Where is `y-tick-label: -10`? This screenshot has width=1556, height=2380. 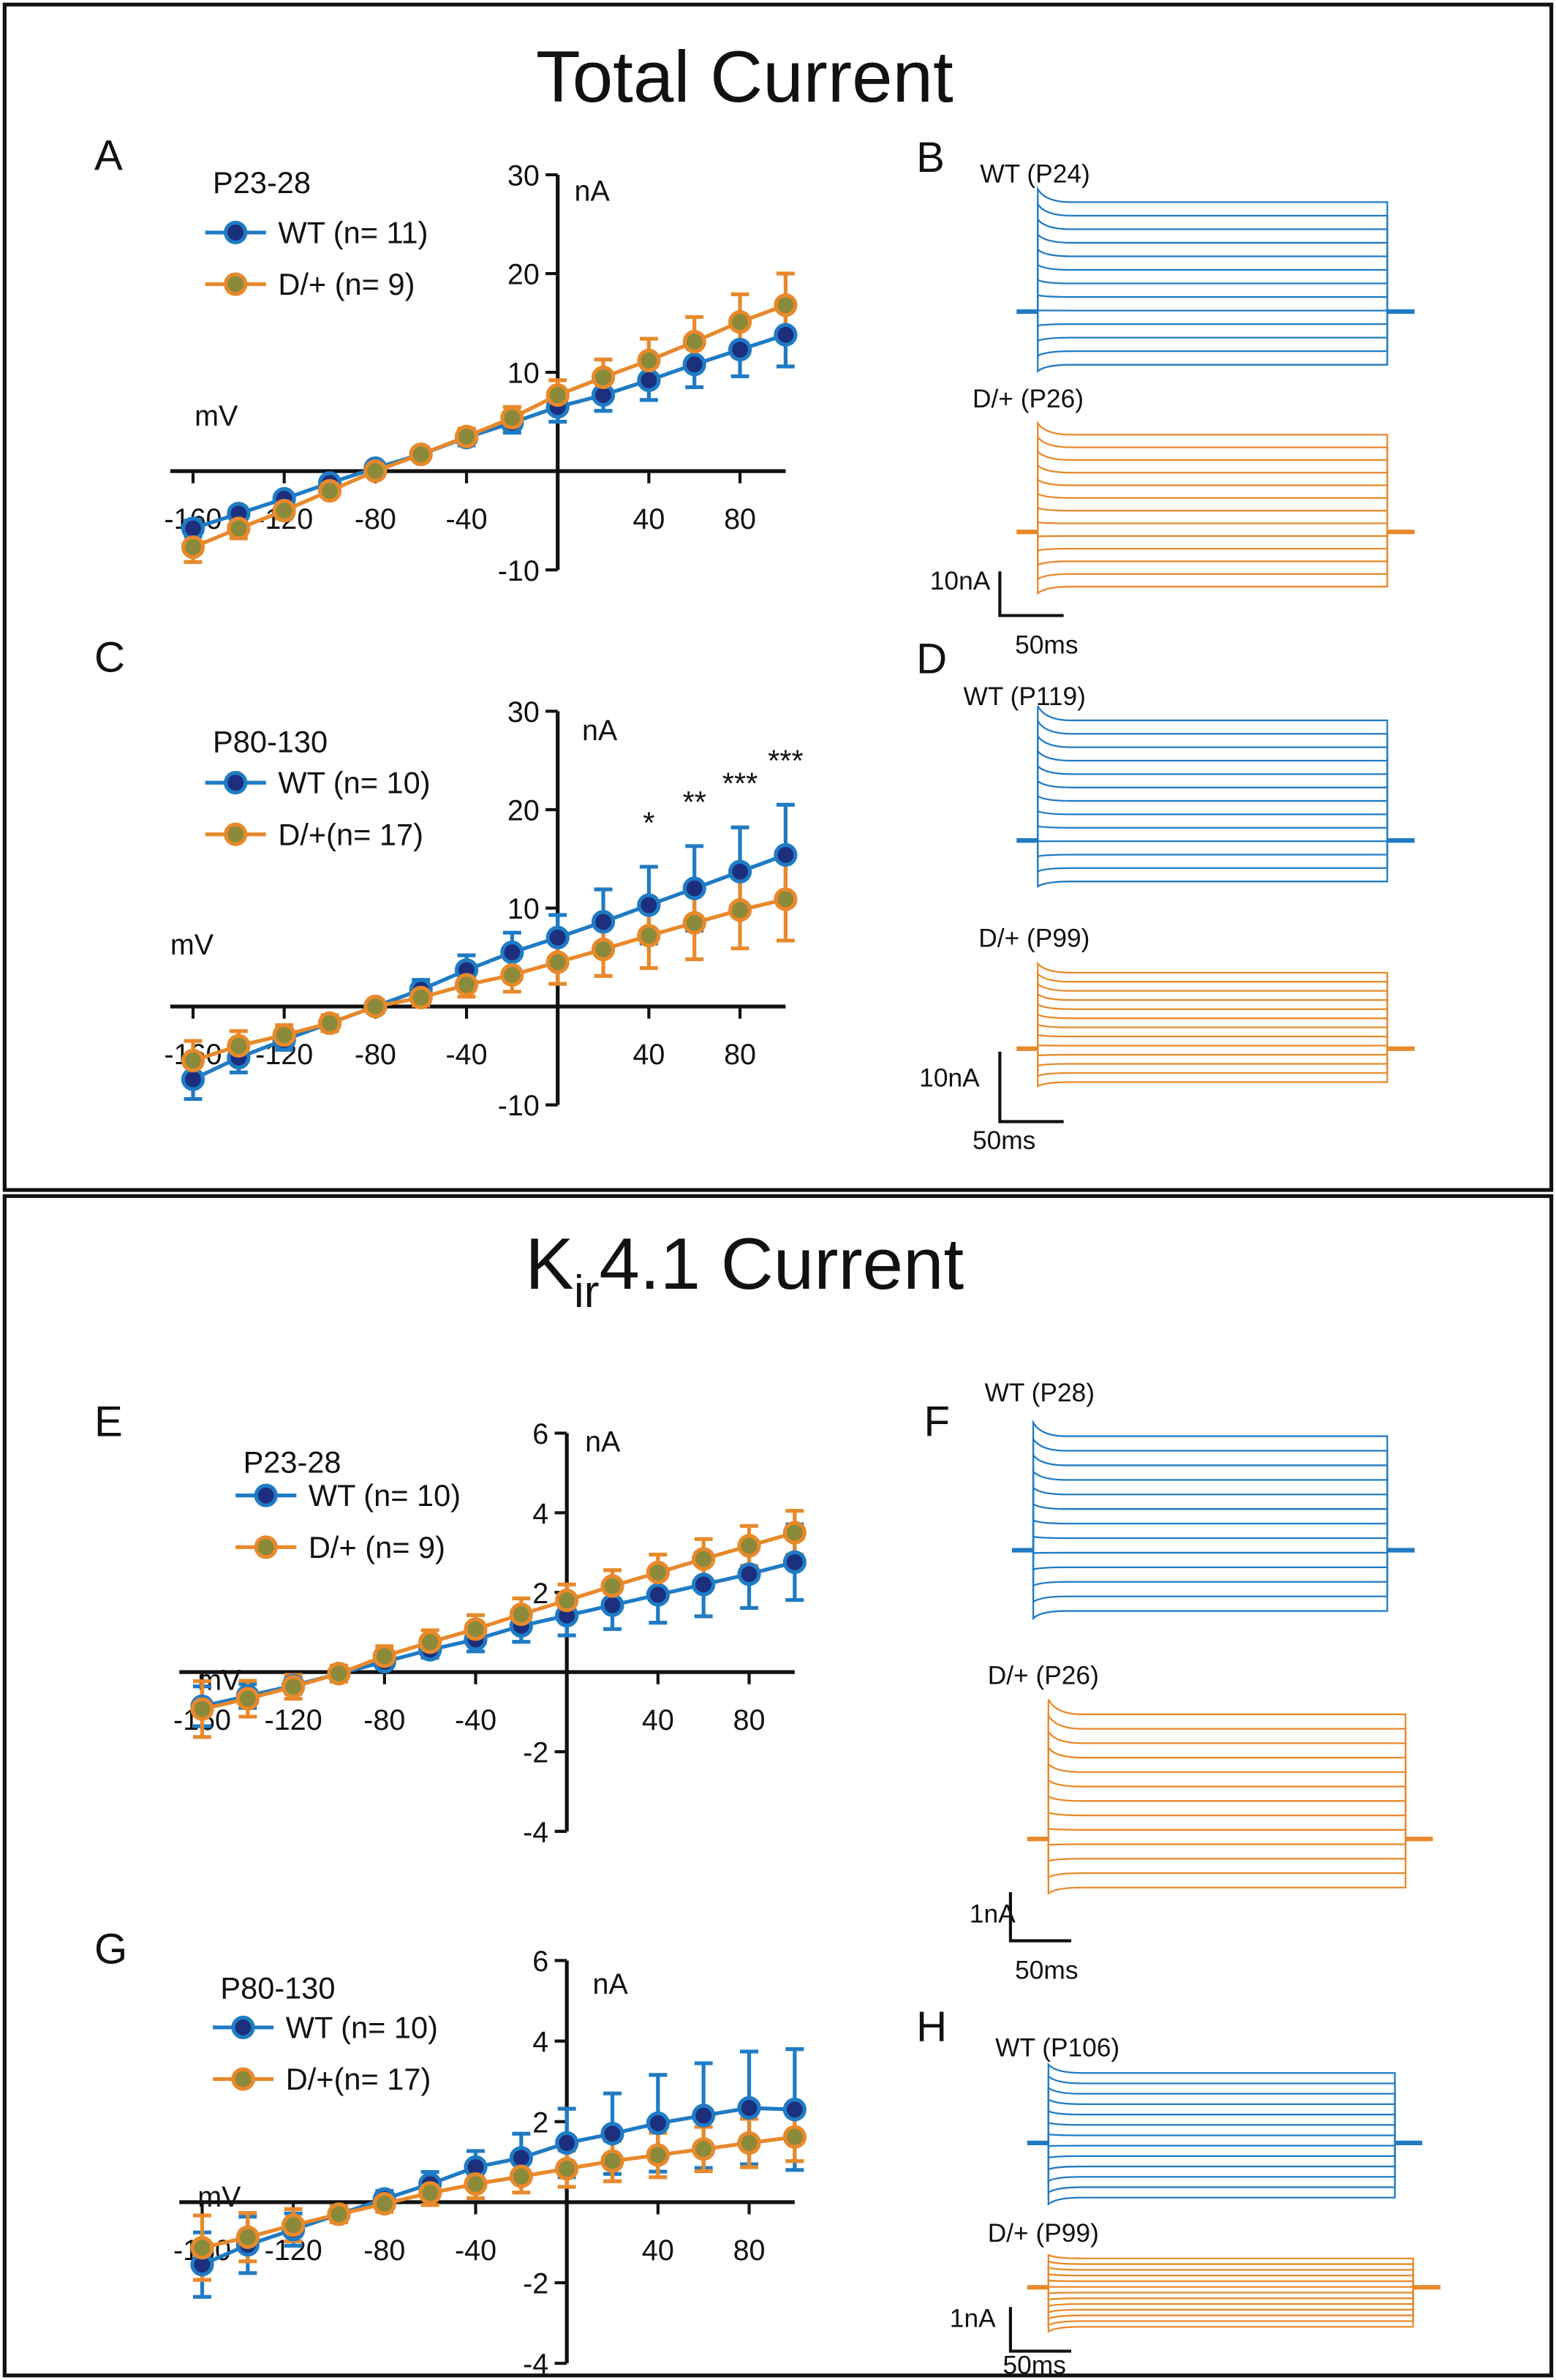
y-tick-label: -10 is located at coordinates (519, 1106).